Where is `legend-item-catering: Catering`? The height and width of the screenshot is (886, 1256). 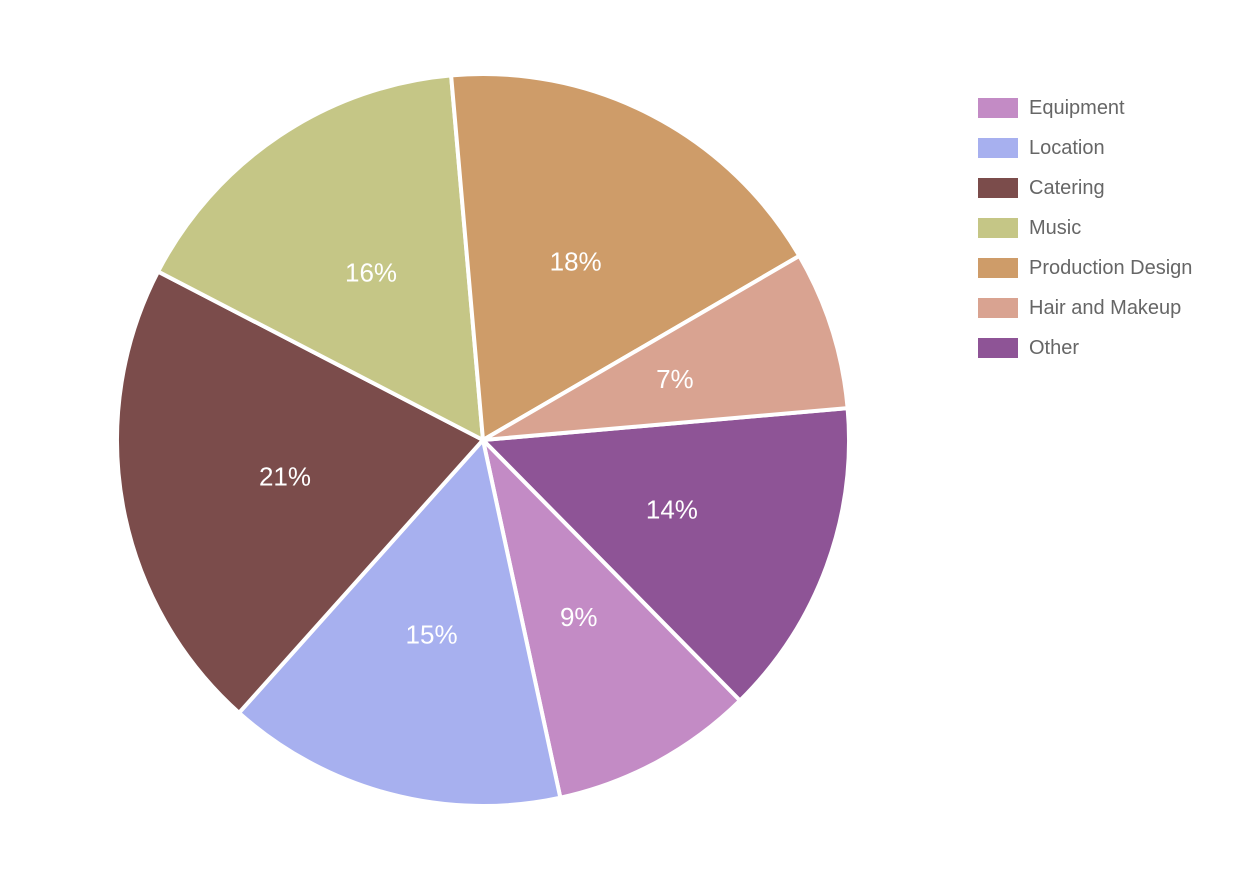
legend-item-catering: Catering is located at coordinates (1085, 188).